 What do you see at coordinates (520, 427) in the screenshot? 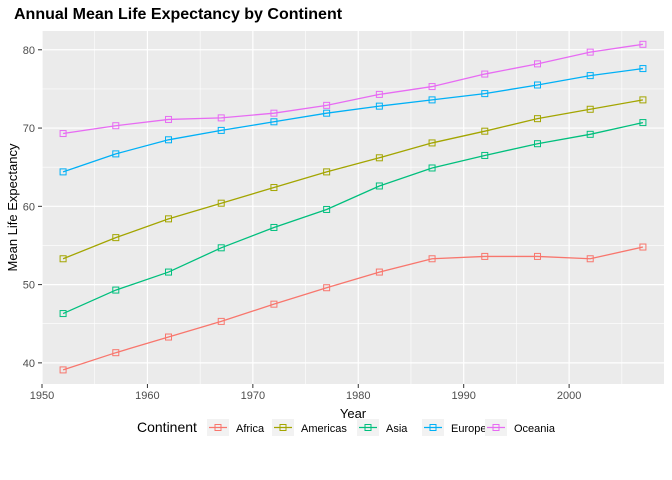
I see `legend-item-oceania: Oceania` at bounding box center [520, 427].